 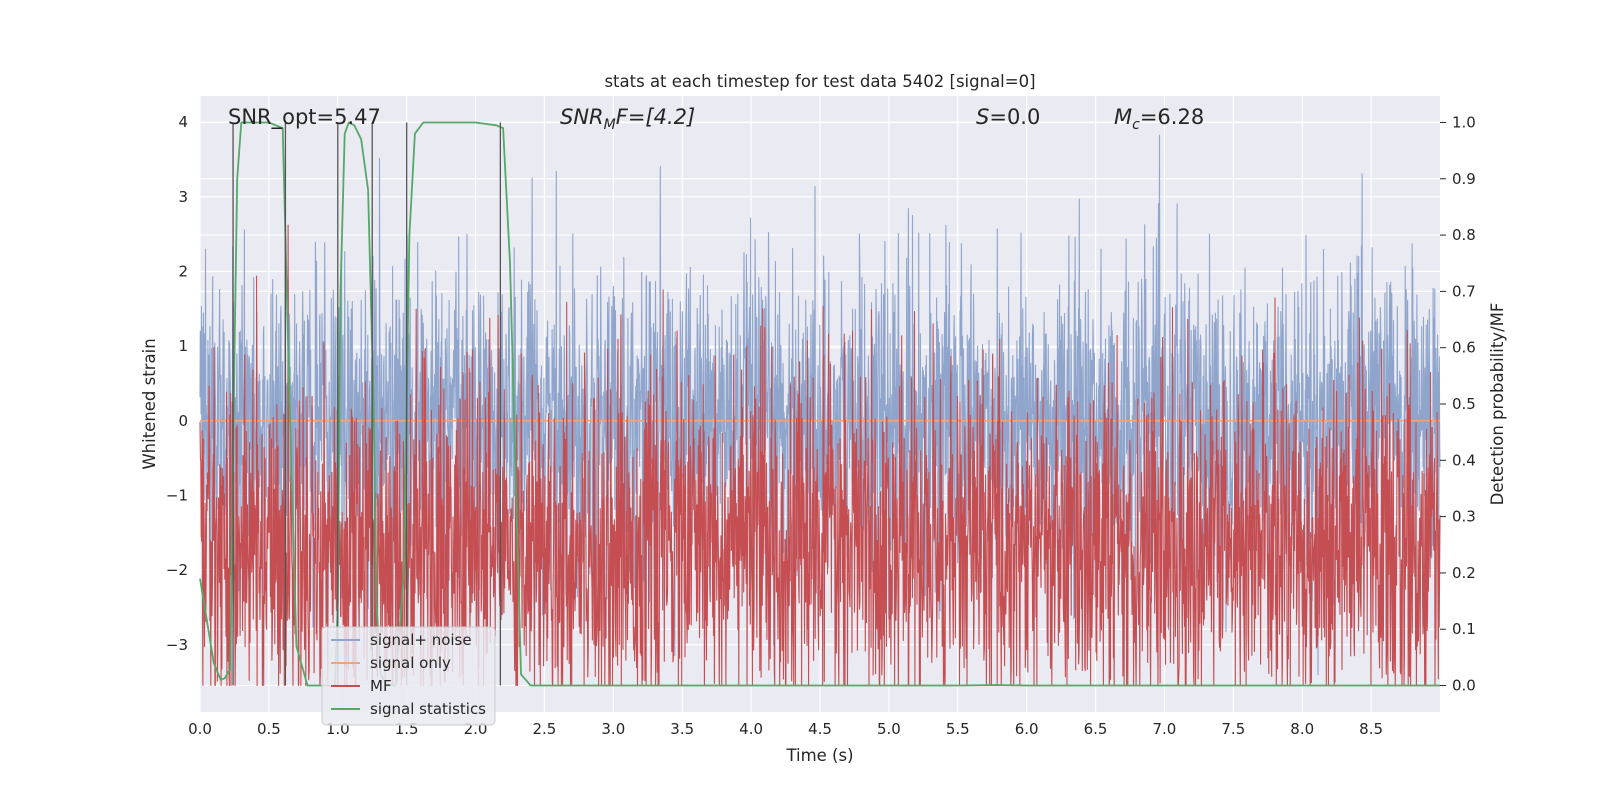 I want to click on legend-label-signal-statistics: signal statistics, so click(x=428, y=709).